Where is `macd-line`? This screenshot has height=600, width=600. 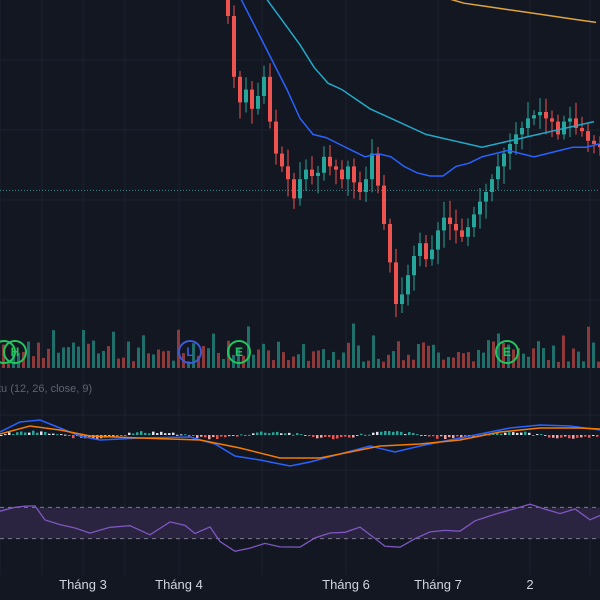
macd-line is located at coordinates (300, 443).